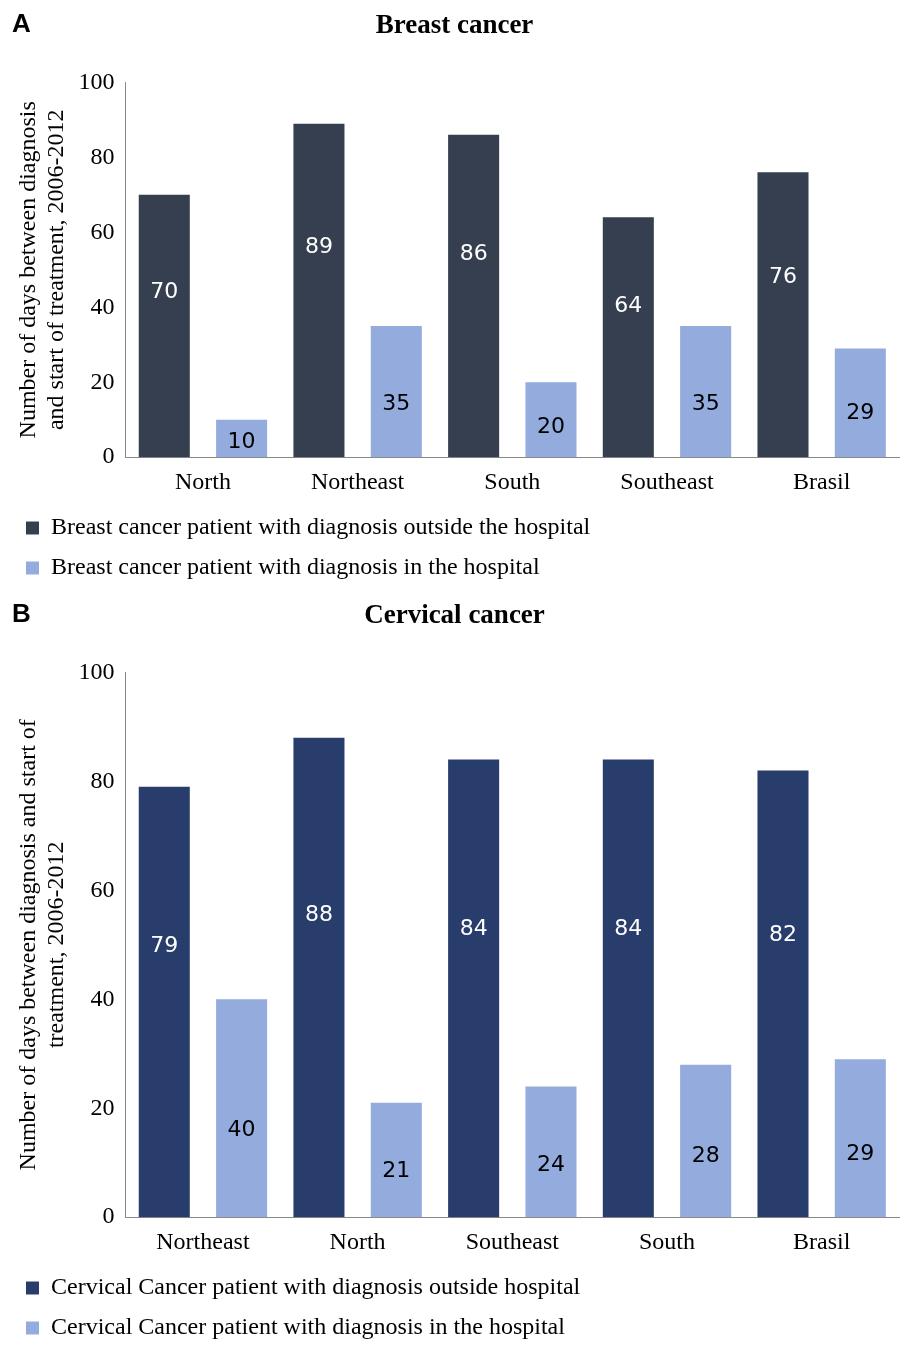  Describe the element at coordinates (164, 290) in the screenshot. I see `data-label: 70` at that location.